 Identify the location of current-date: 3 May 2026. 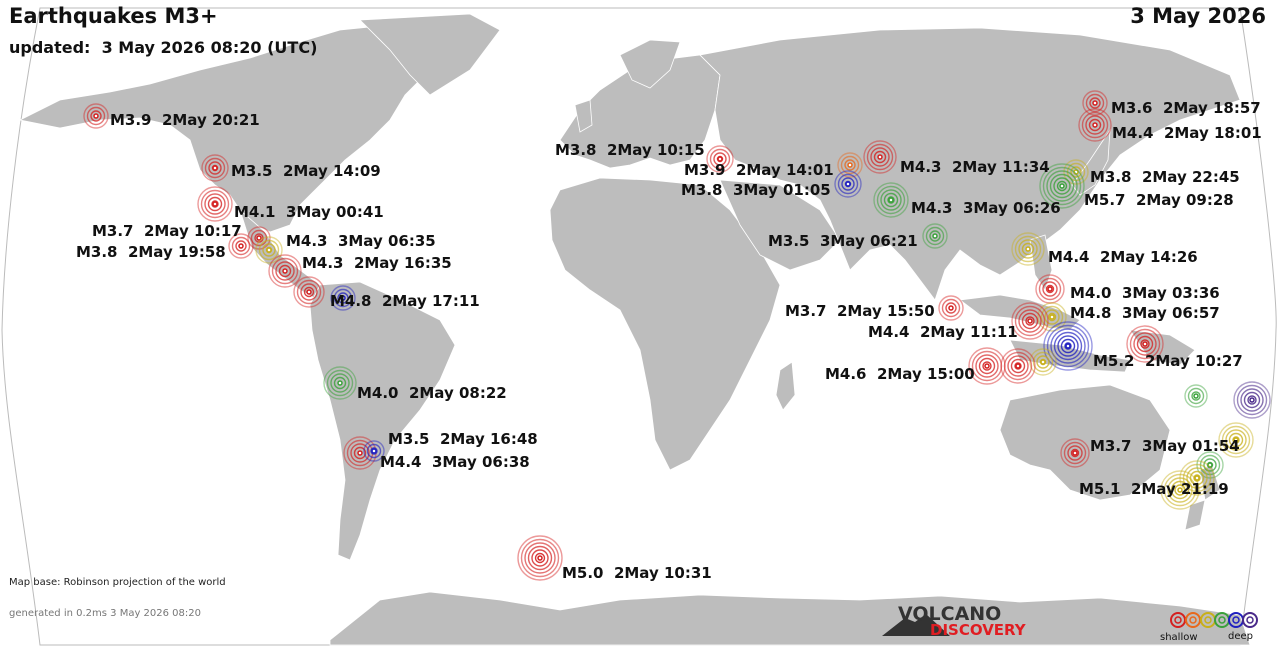
(1198, 16).